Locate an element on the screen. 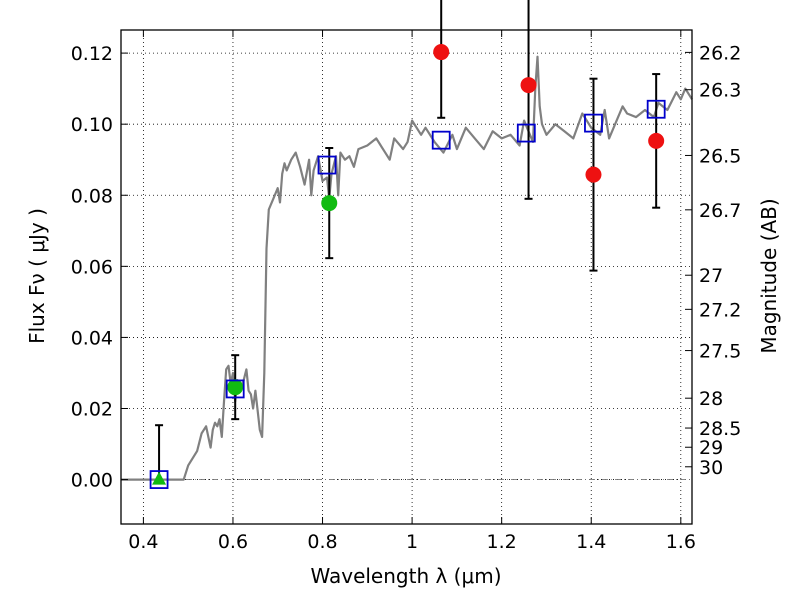 This screenshot has width=800, height=600. y2-tick-label: 28.5 is located at coordinates (720, 429).